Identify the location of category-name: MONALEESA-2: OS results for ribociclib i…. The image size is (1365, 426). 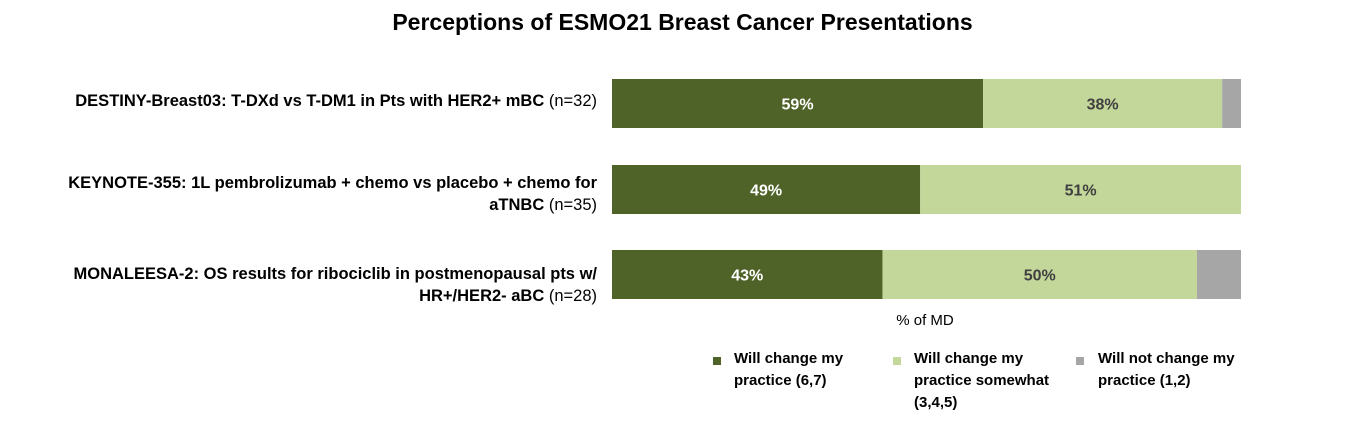
(335, 285).